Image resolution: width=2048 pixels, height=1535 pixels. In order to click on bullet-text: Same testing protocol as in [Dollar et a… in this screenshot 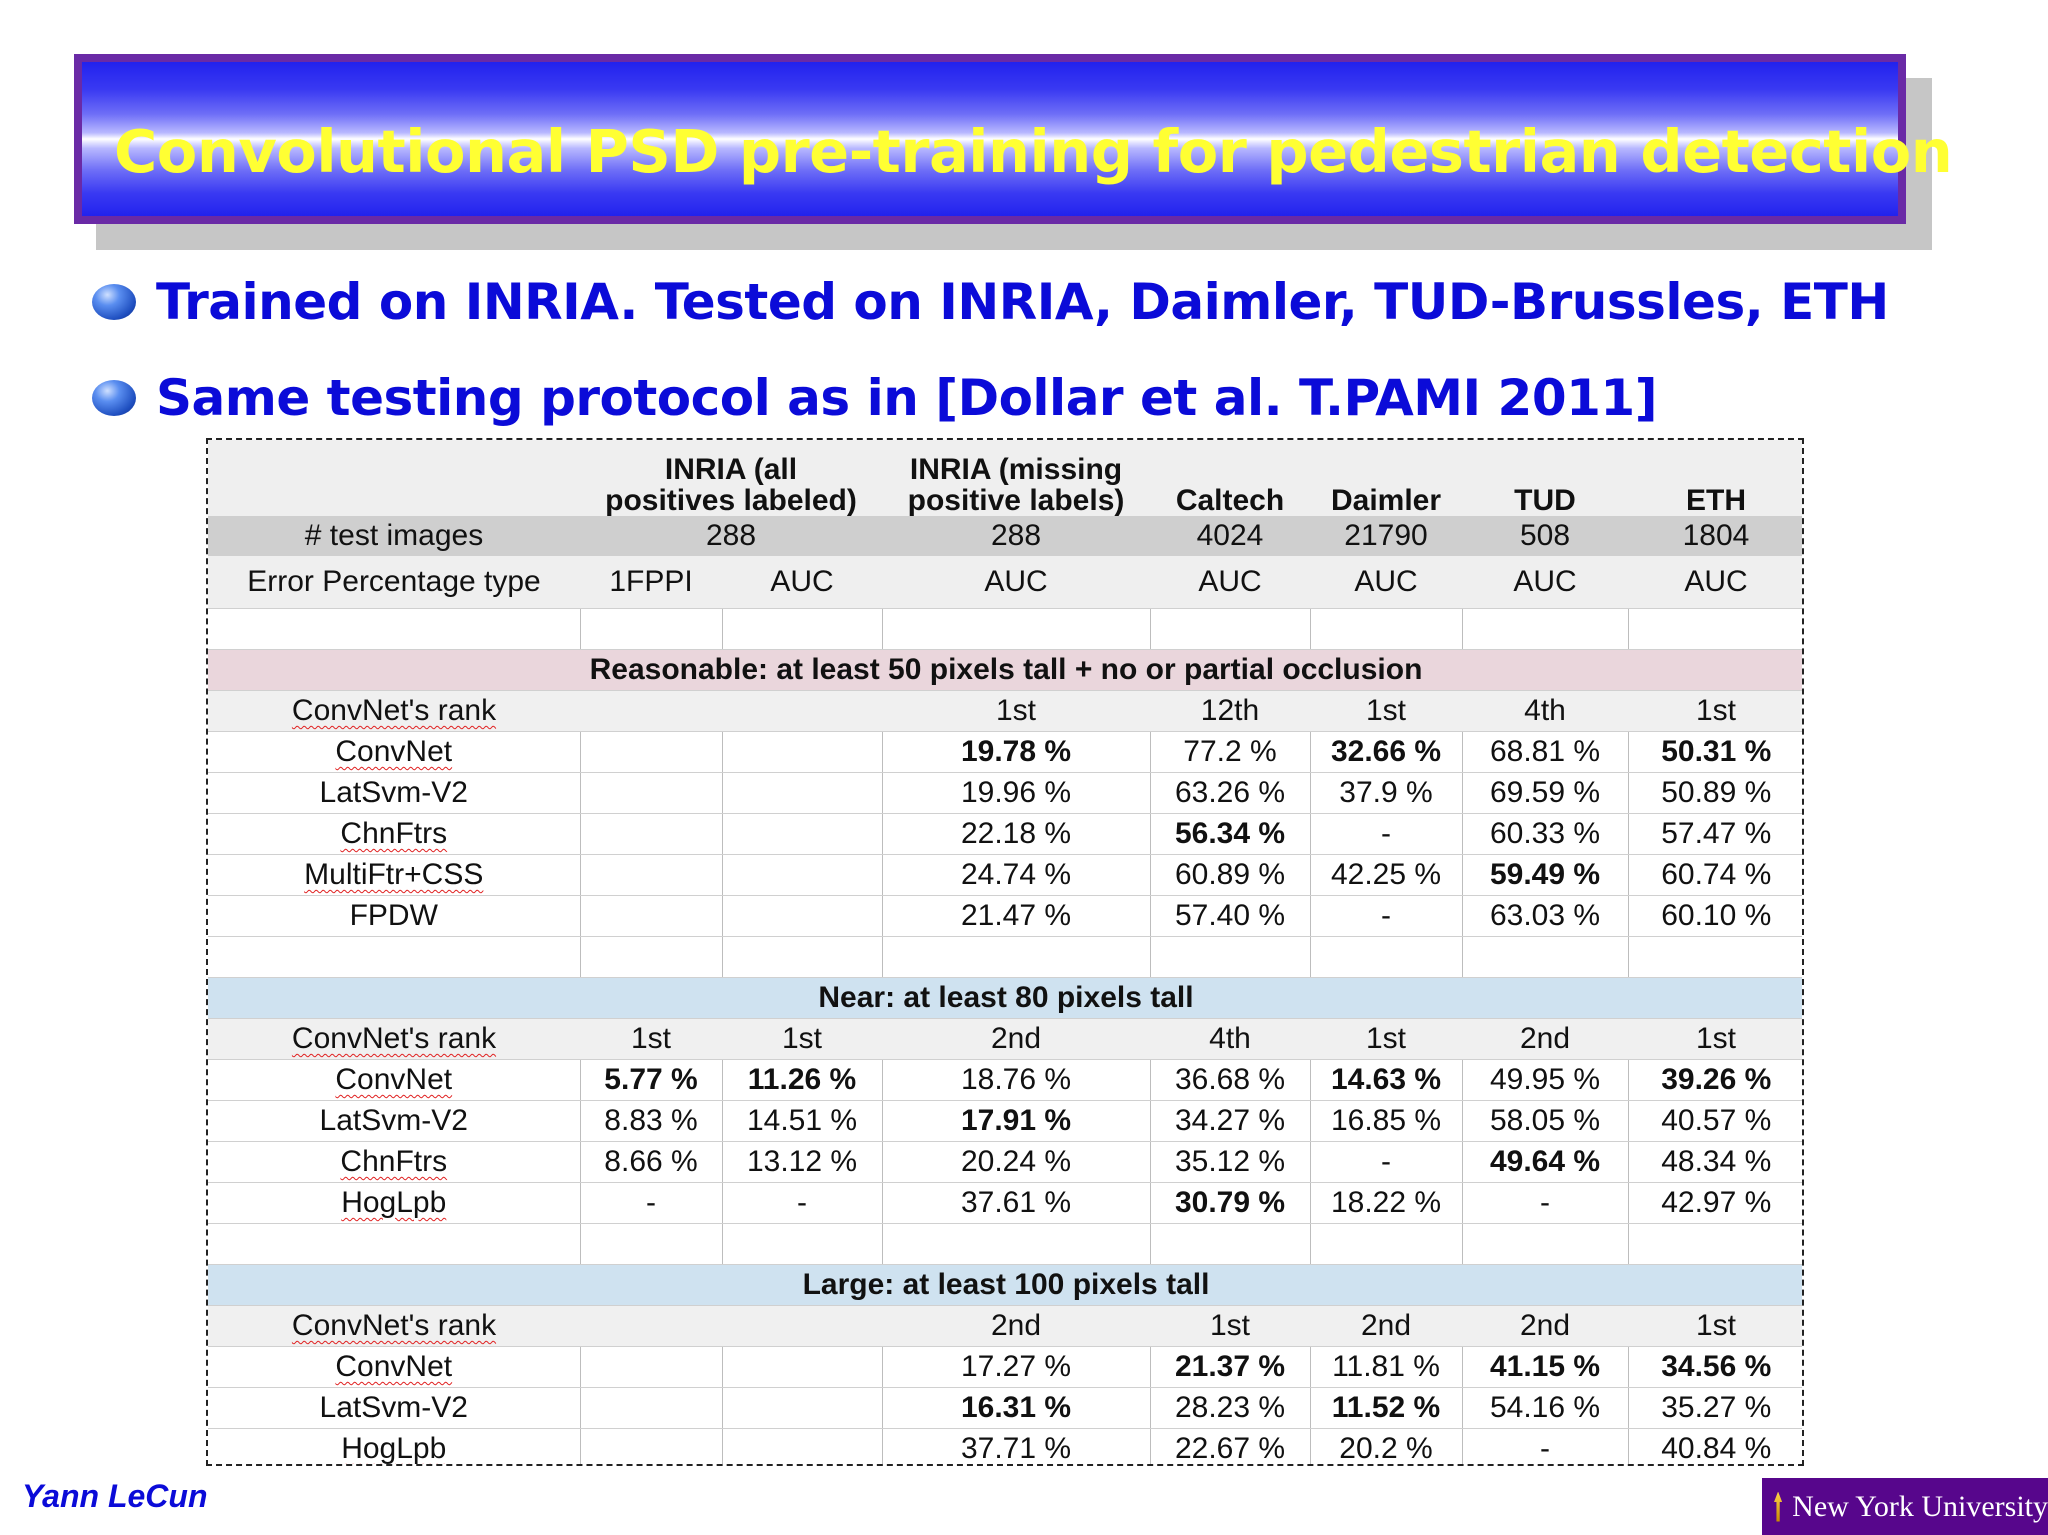, I will do `click(907, 398)`.